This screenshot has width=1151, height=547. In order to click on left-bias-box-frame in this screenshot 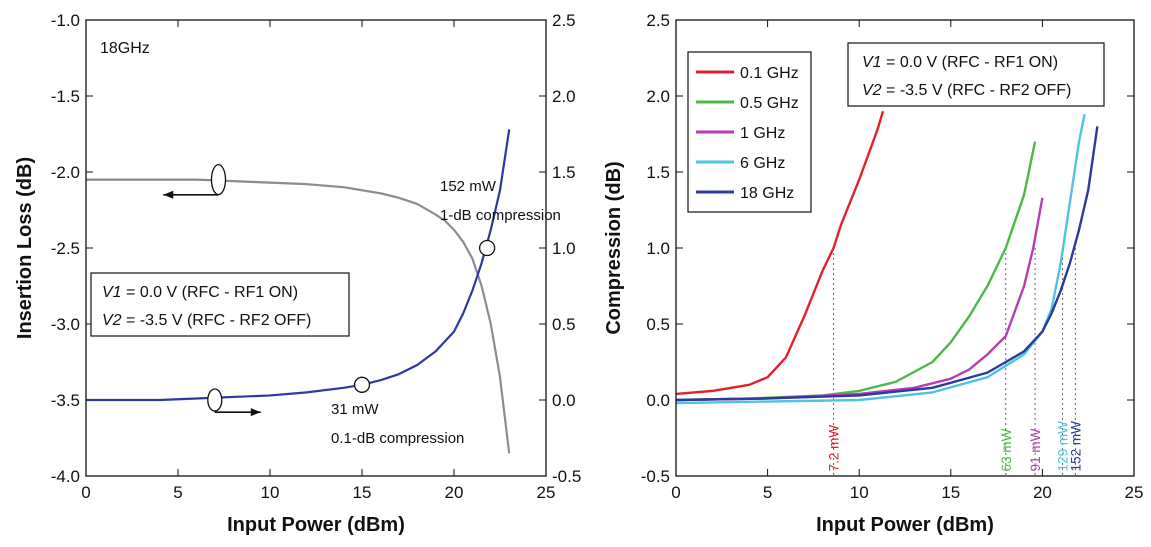, I will do `click(220, 304)`.